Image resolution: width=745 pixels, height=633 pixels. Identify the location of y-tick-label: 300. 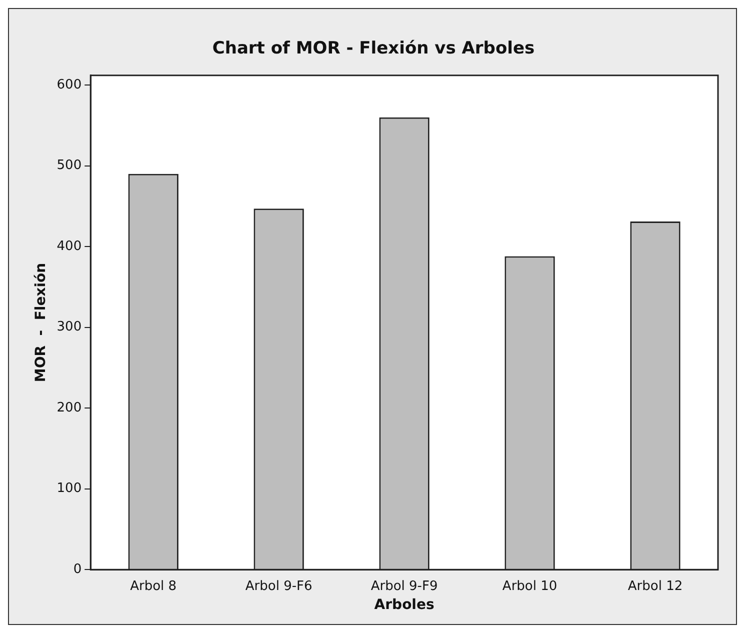
(69, 327).